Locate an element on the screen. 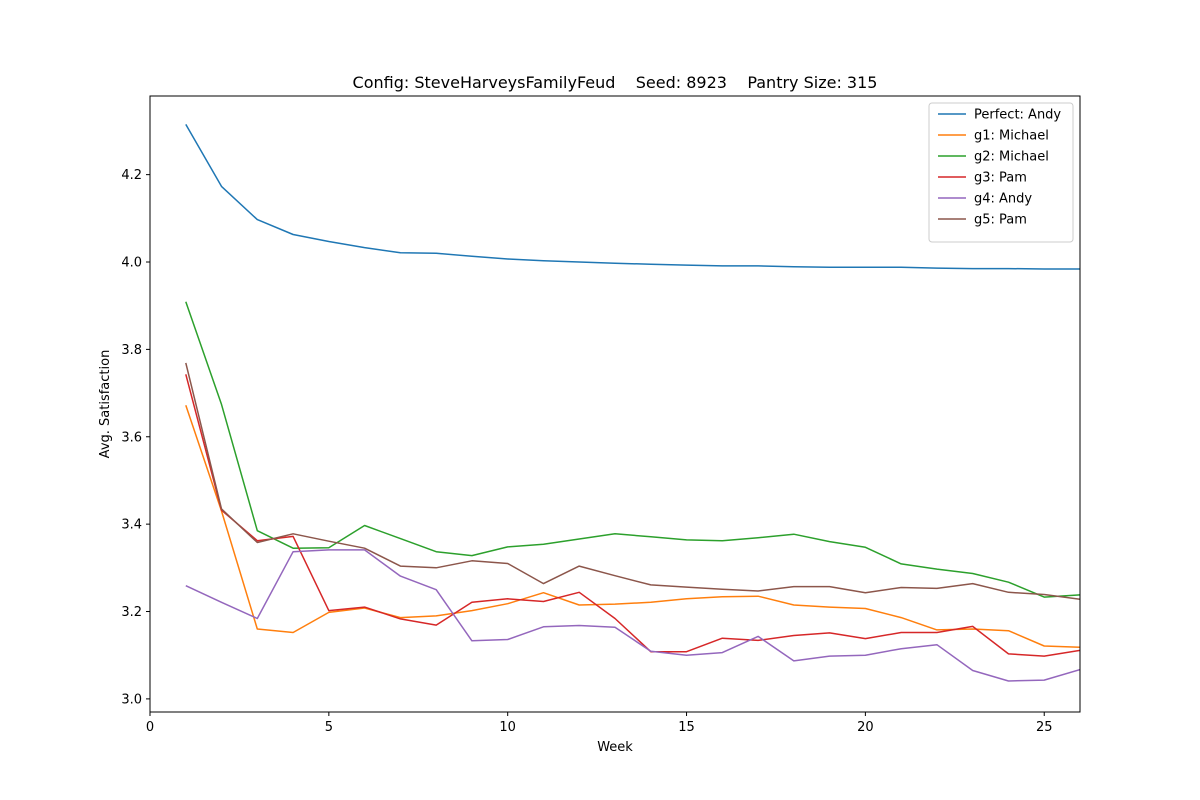  y-tick-label: 3.6 is located at coordinates (131, 437).